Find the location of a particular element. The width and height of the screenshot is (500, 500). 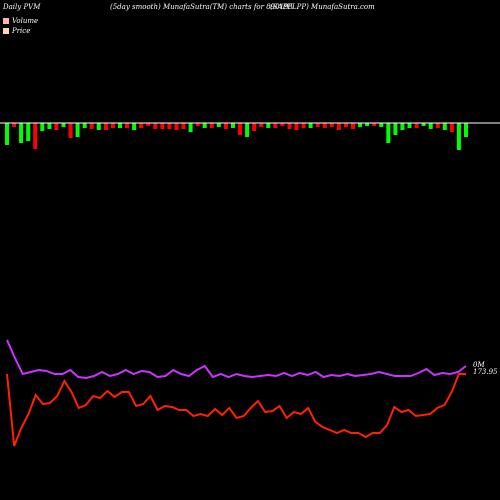

volume-end-label: 0M is located at coordinates (479, 365).